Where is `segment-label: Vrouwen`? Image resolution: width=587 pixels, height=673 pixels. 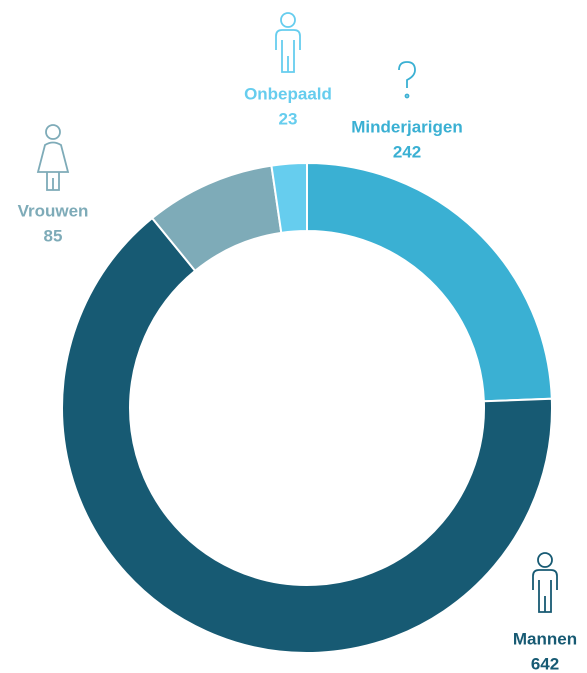 segment-label: Vrouwen is located at coordinates (53, 210).